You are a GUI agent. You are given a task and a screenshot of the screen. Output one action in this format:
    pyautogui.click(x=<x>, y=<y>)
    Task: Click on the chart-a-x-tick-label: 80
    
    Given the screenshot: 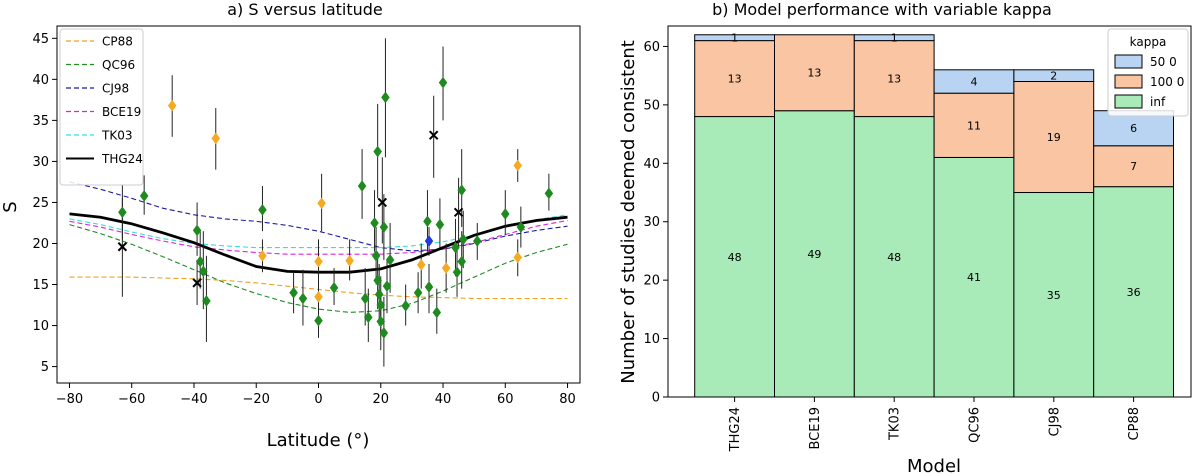 What is the action you would take?
    pyautogui.click(x=567, y=399)
    